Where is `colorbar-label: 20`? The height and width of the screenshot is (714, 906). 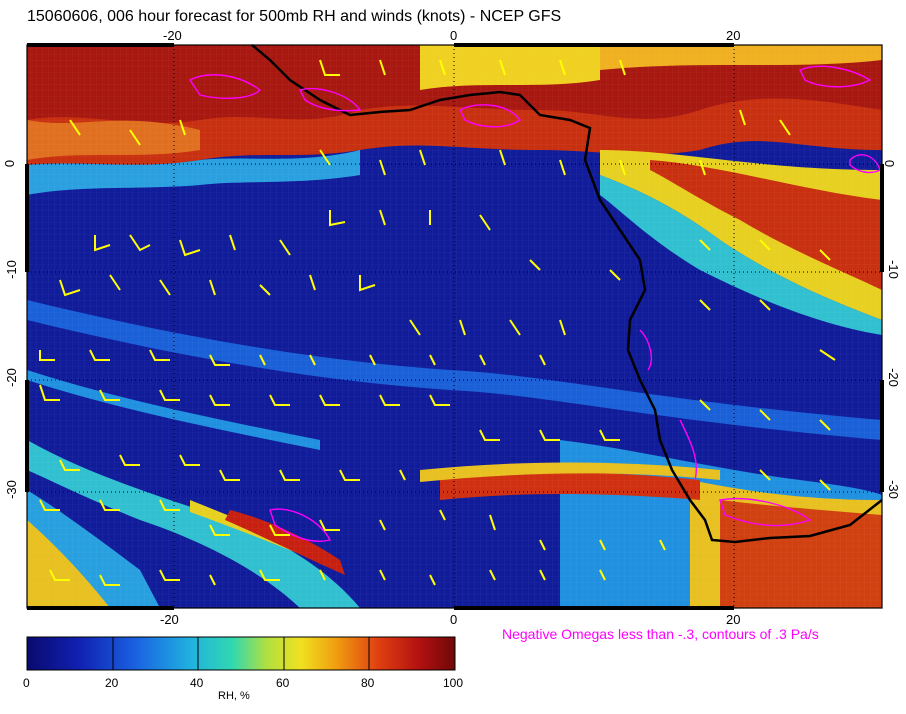 colorbar-label: 20 is located at coordinates (112, 683).